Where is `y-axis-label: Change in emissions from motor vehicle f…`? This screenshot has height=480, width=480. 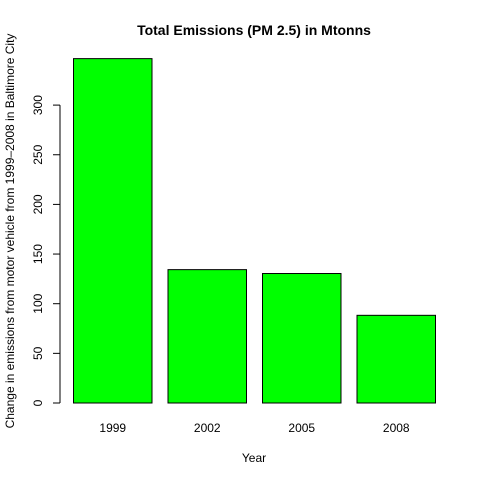
y-axis-label: Change in emissions from motor vehicle f… is located at coordinates (10, 231).